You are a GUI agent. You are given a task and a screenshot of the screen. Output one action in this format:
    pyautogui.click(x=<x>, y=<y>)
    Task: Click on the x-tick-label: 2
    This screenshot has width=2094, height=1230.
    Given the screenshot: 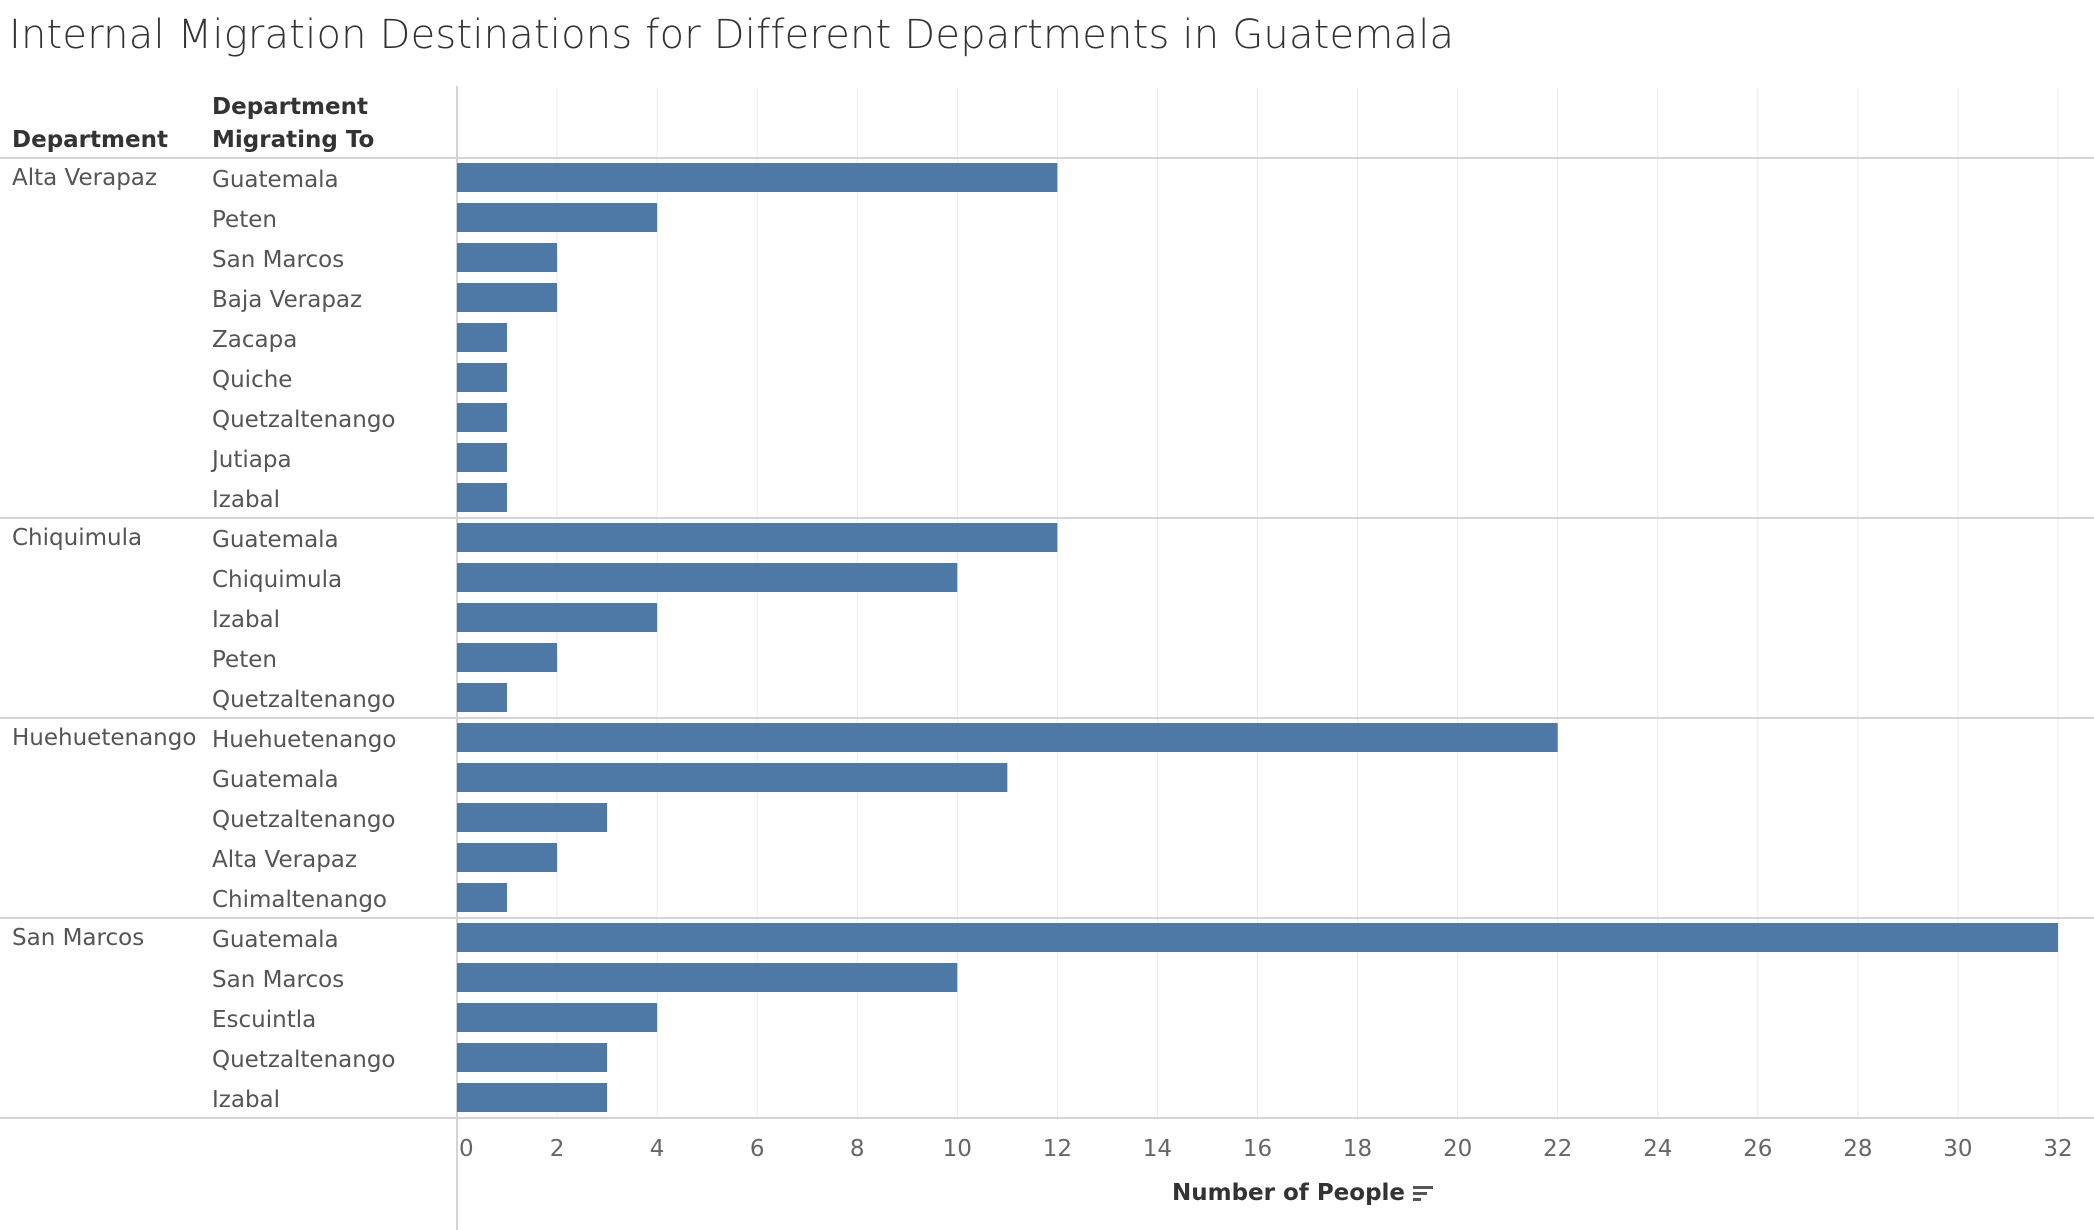 What is the action you would take?
    pyautogui.click(x=557, y=1149)
    